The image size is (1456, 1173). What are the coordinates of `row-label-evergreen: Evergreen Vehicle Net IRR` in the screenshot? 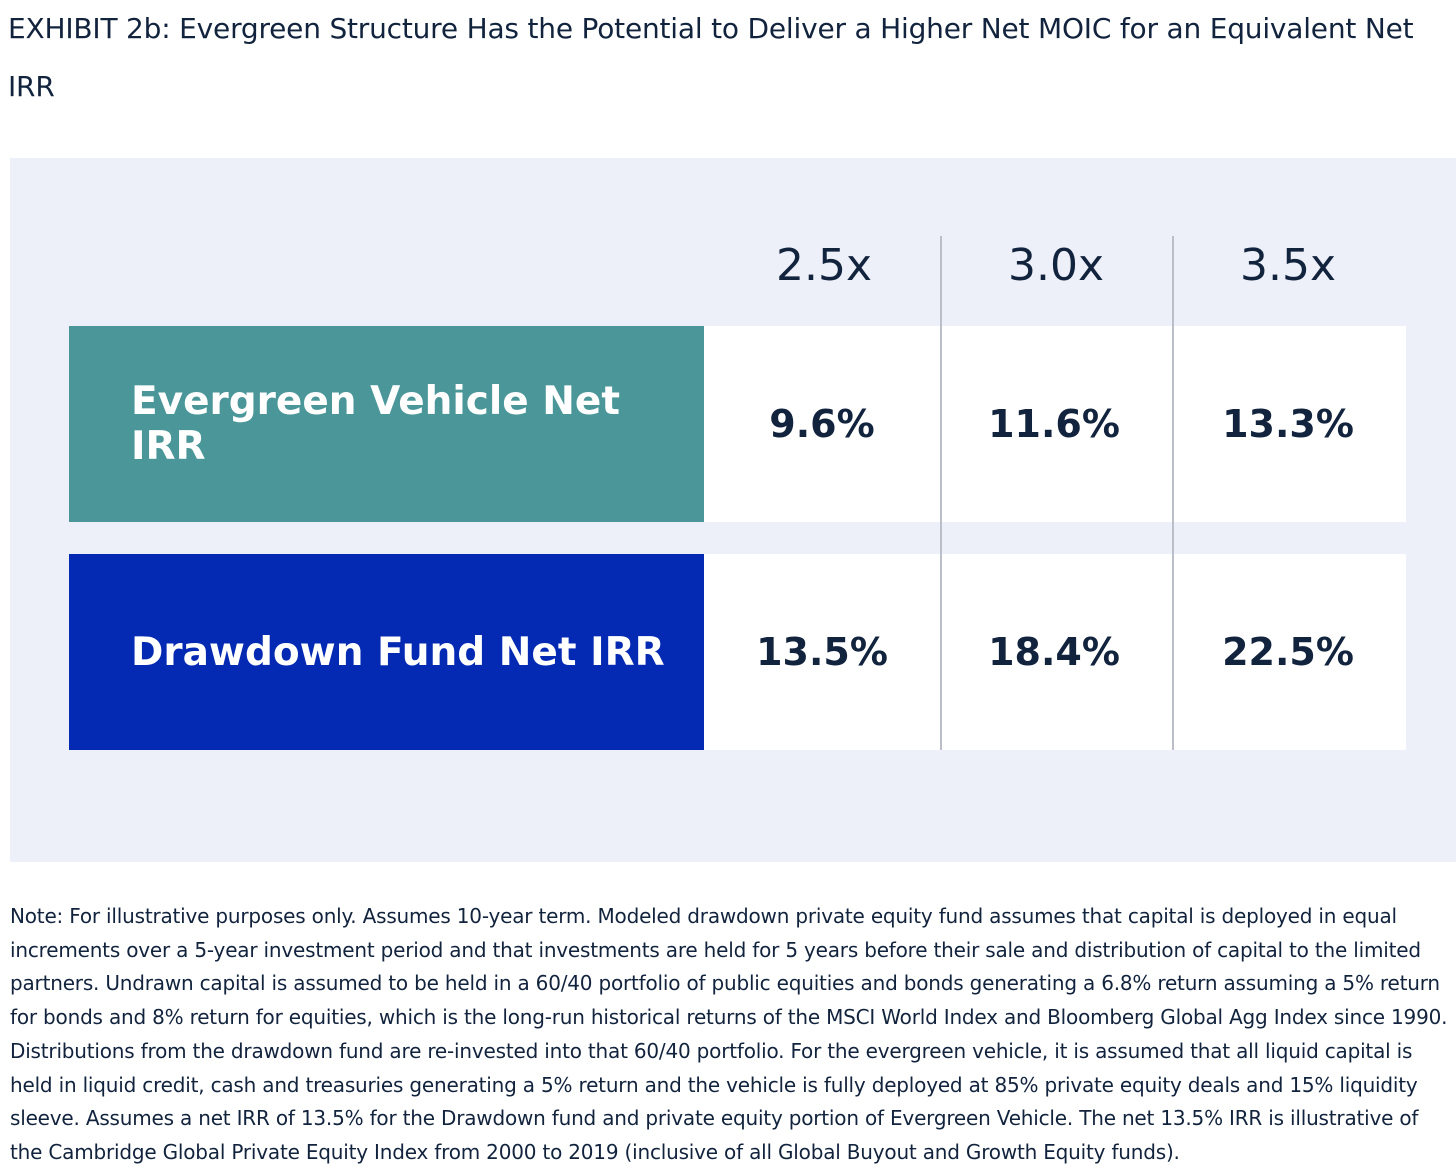 It's located at (386, 424).